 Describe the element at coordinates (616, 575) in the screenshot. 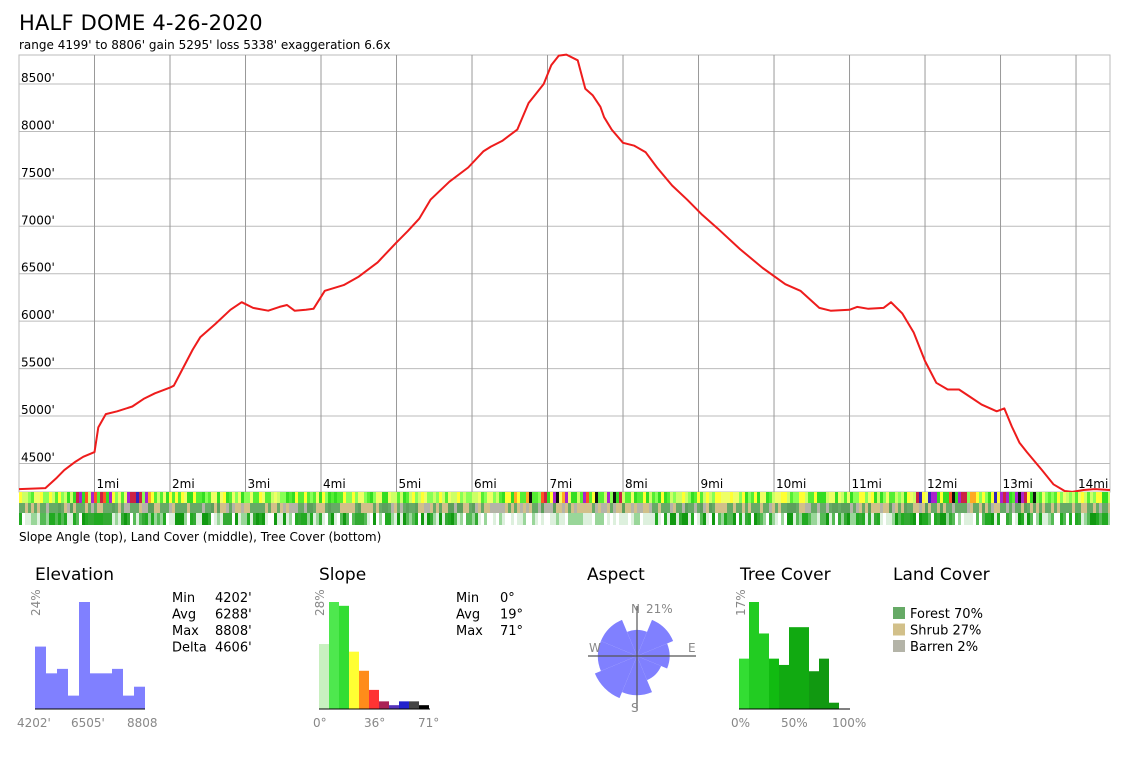

I see `aspect-panel-title: Aspect` at that location.